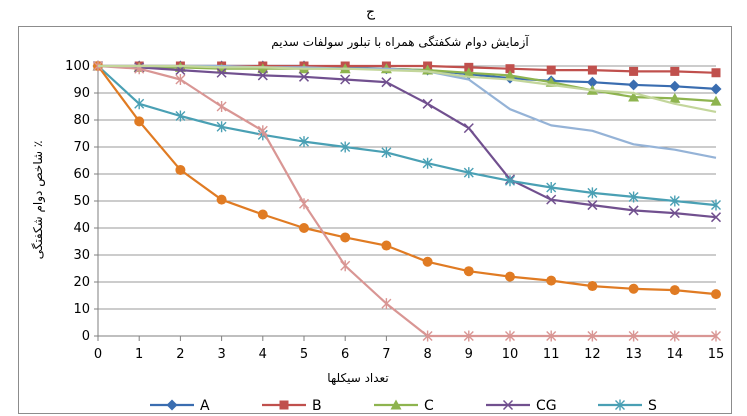 This screenshot has height=416, width=747. What do you see at coordinates (521, 406) in the screenshot?
I see `legend-item-cg: CG` at bounding box center [521, 406].